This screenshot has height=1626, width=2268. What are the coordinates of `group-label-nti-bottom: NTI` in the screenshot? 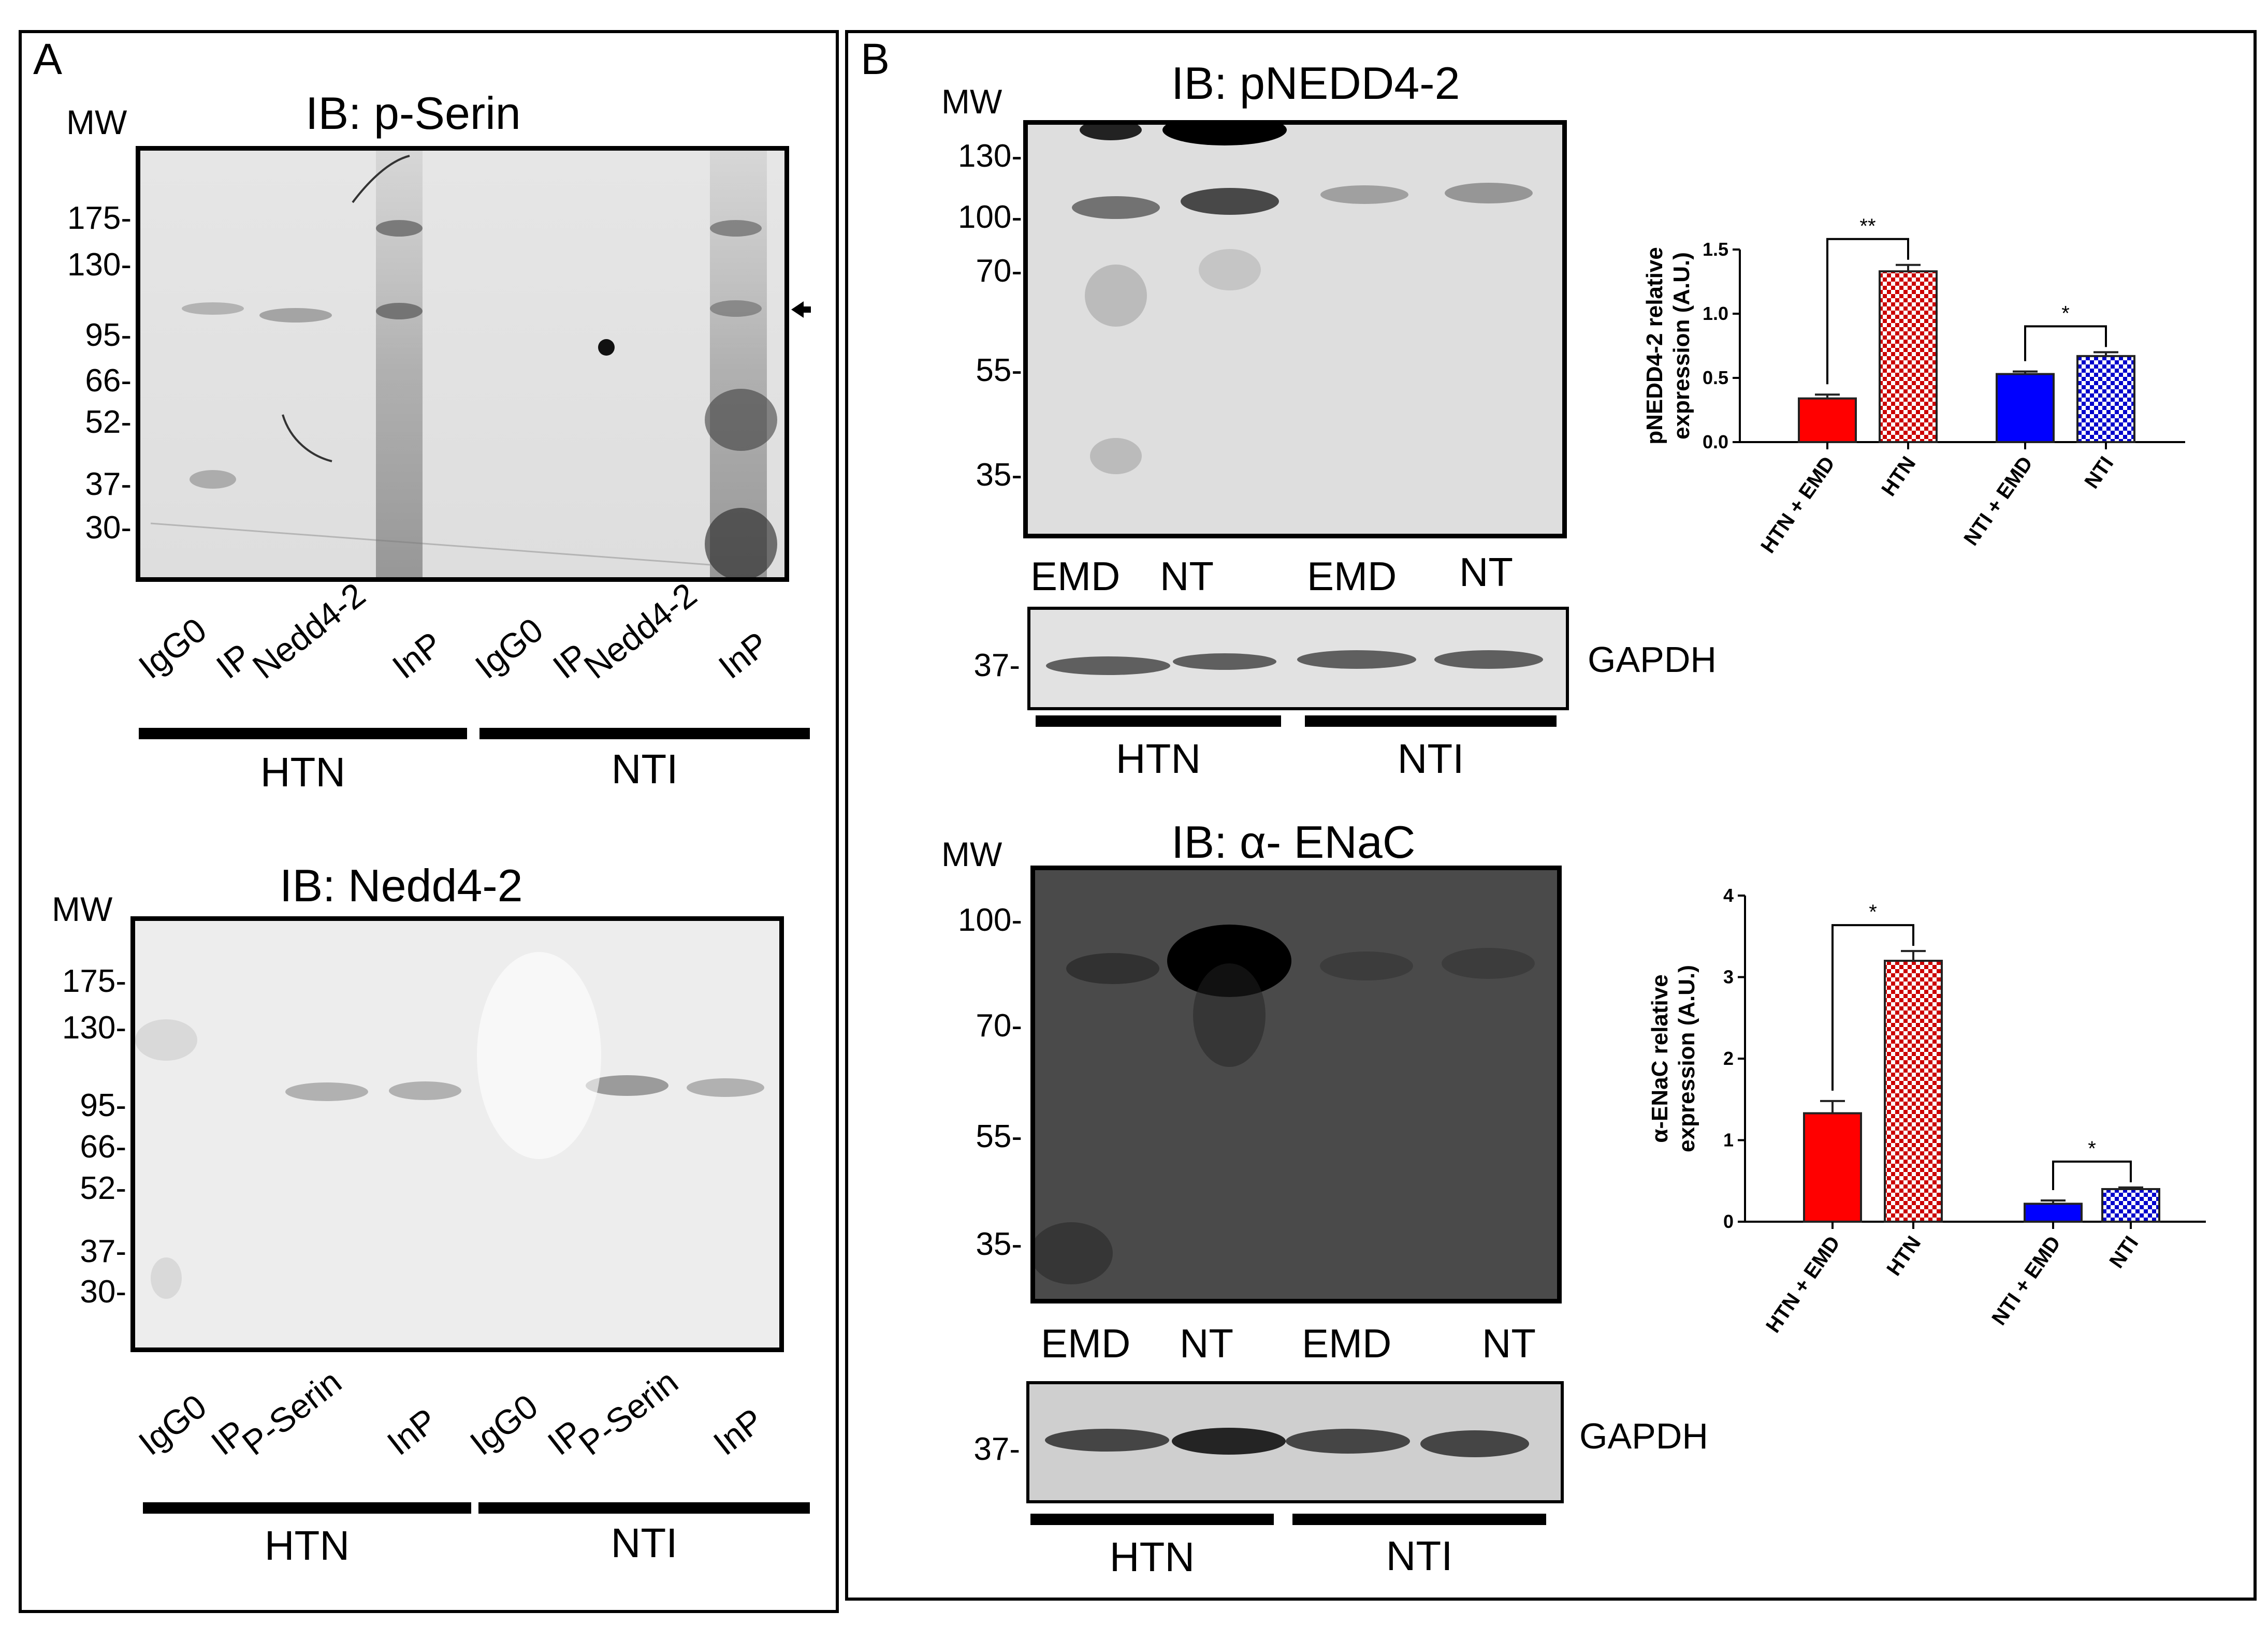 It's located at (644, 1543).